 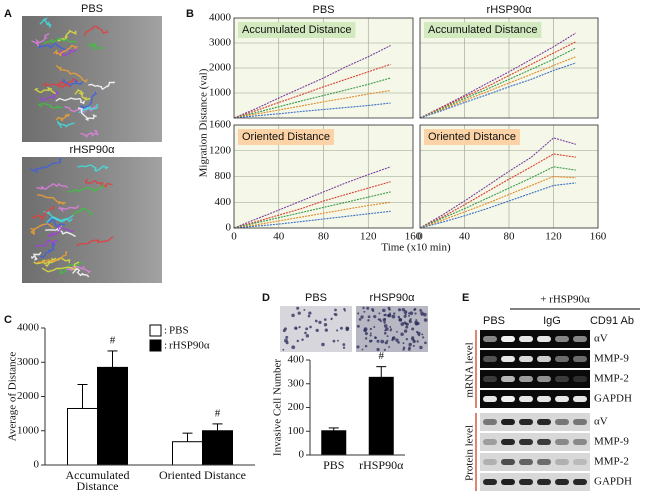 I want to click on column-label: CD91 Ab, so click(x=612, y=321).